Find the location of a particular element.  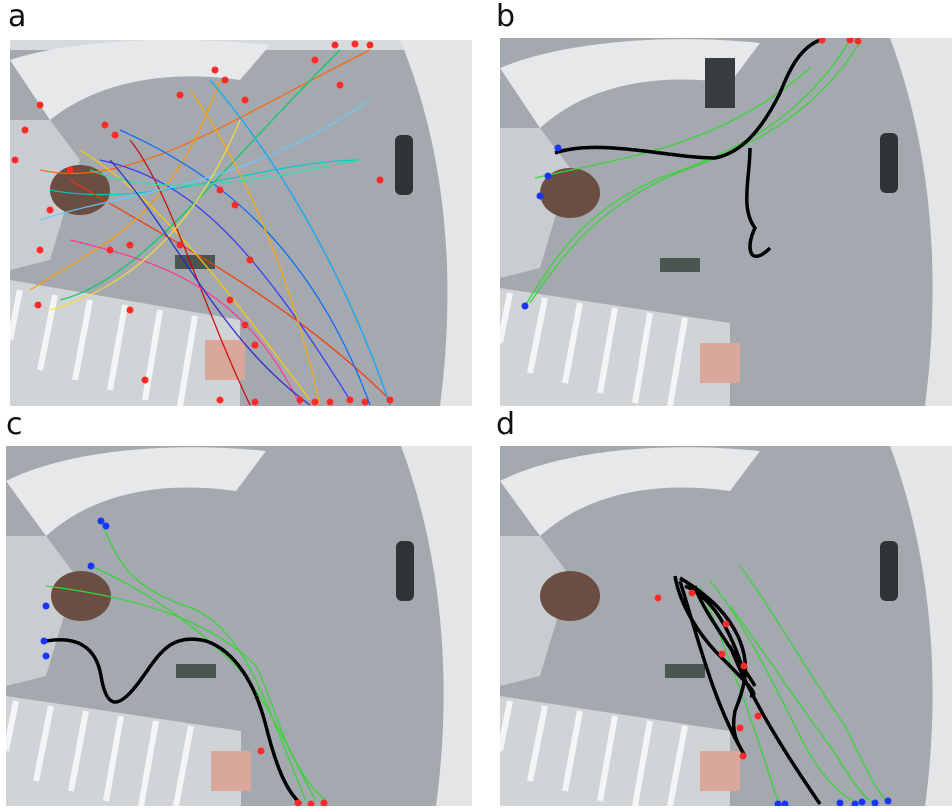

panel-label-c: c is located at coordinates (14, 424).